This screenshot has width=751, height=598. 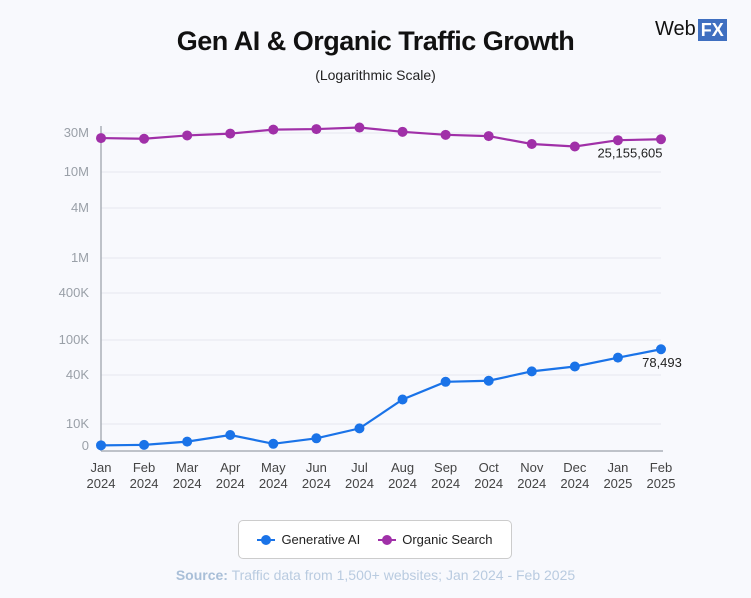 What do you see at coordinates (381, 137) in the screenshot?
I see `series-line-organic-search` at bounding box center [381, 137].